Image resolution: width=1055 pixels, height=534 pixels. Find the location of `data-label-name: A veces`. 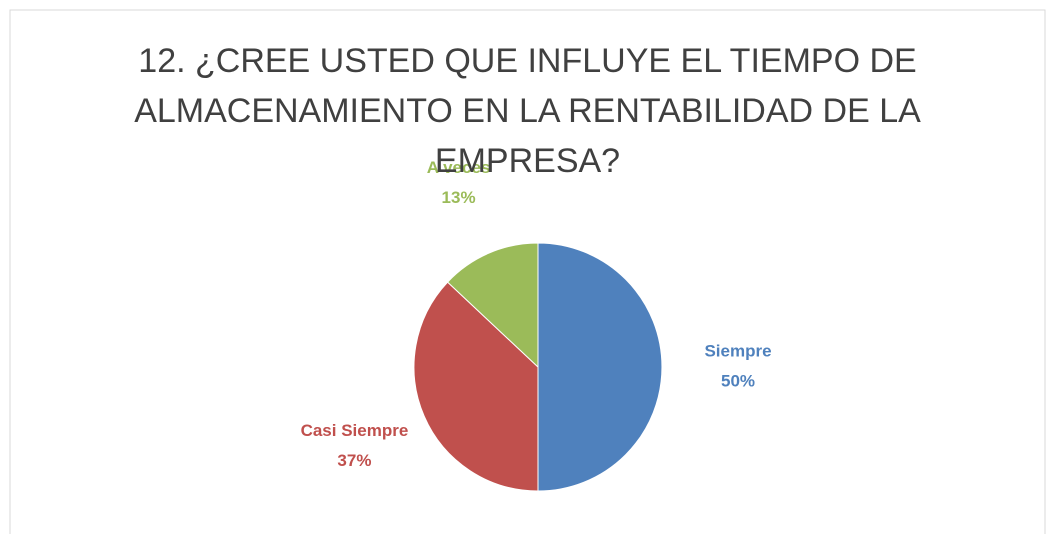

data-label-name: A veces is located at coordinates (459, 167).